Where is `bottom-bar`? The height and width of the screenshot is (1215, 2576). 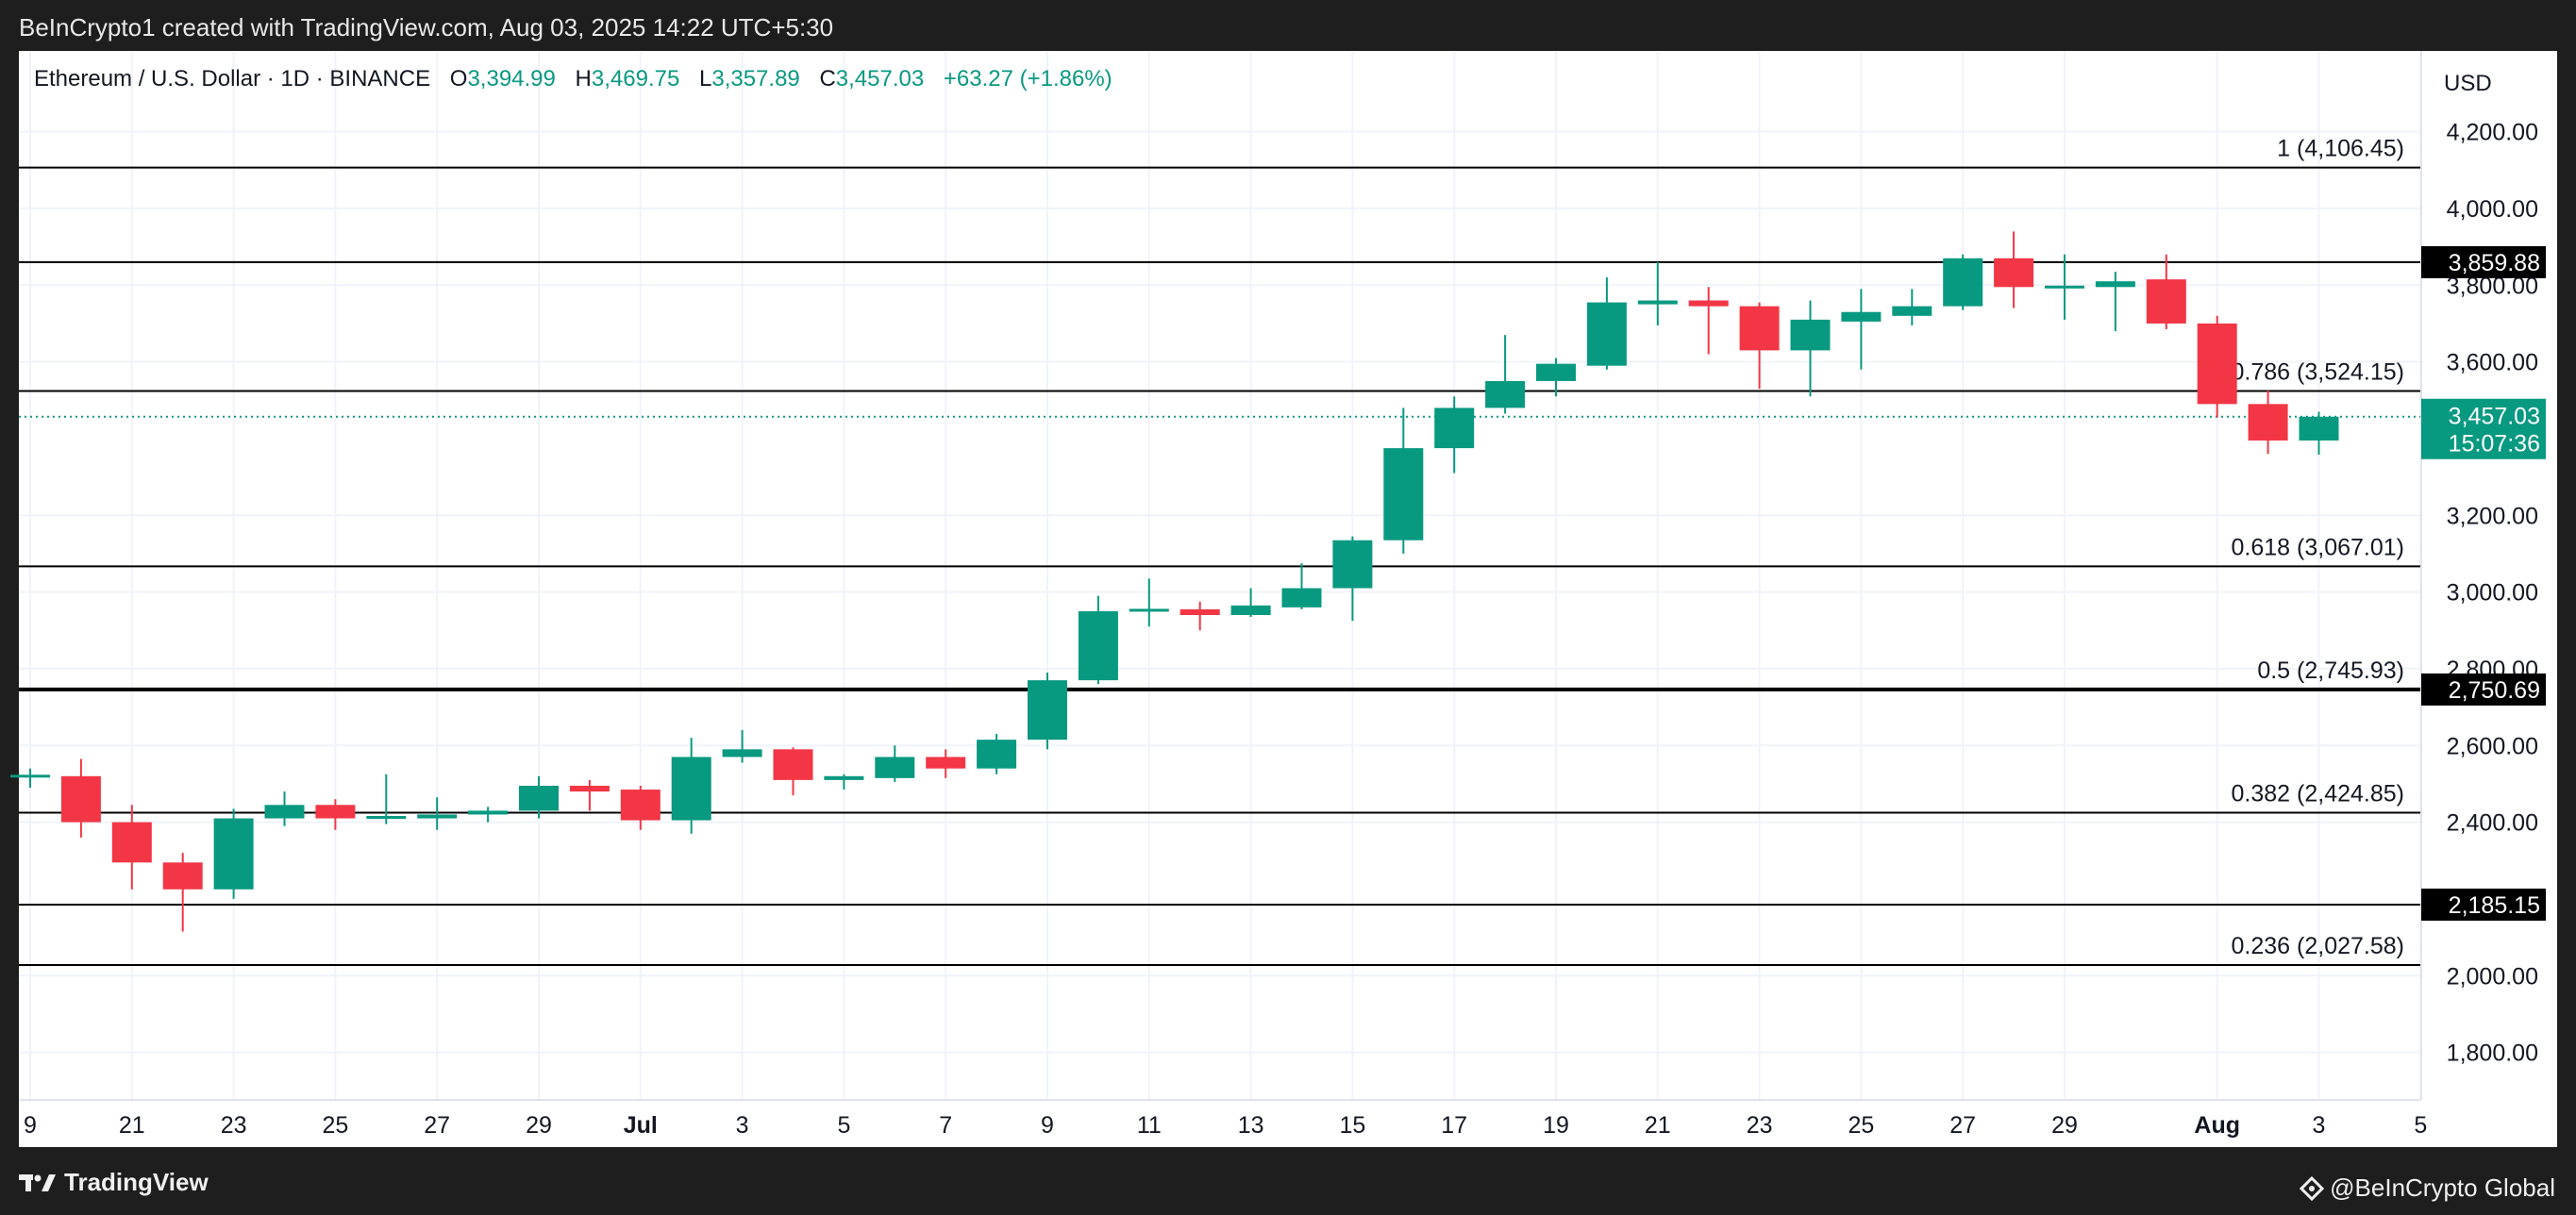
bottom-bar is located at coordinates (1288, 1181).